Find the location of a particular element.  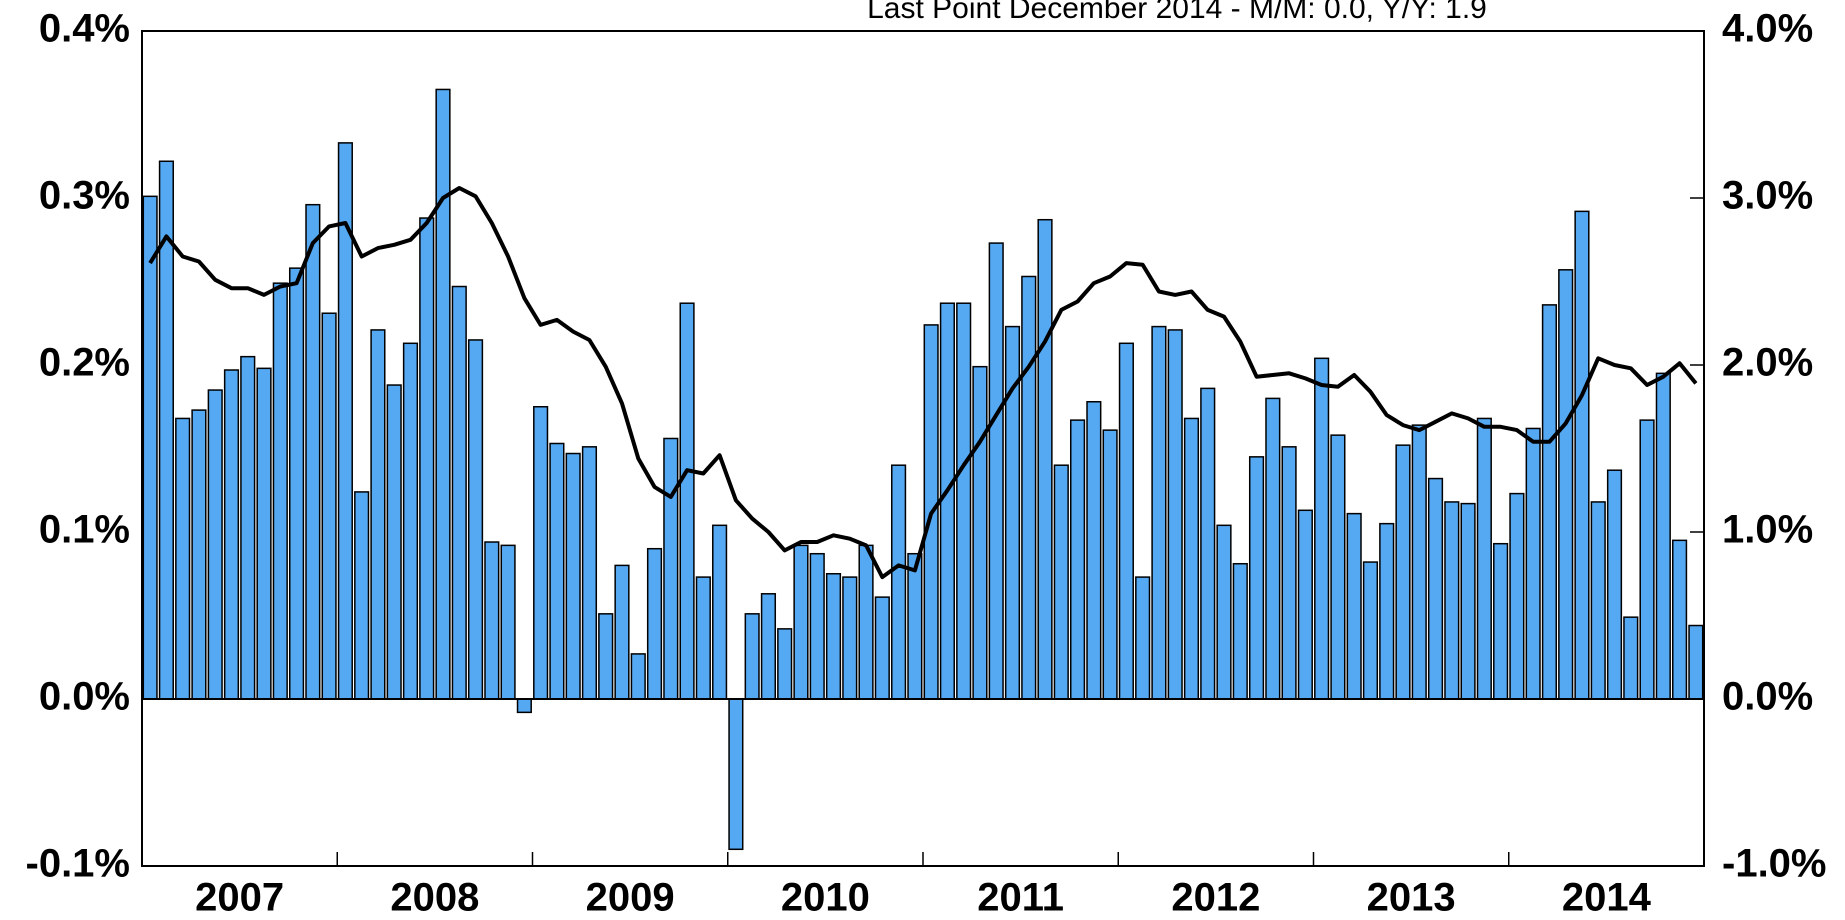

y2-tick-label: 3.0% is located at coordinates (1767, 196).